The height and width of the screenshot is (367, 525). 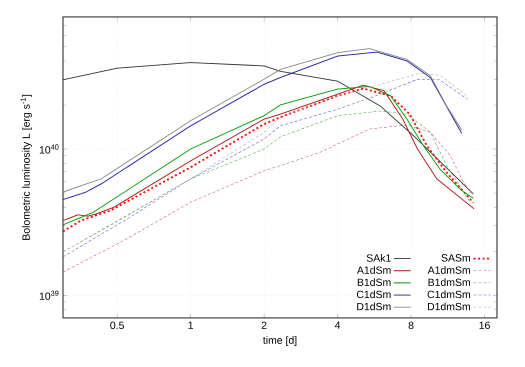 I want to click on legend-label: A1dmSm, so click(x=449, y=270).